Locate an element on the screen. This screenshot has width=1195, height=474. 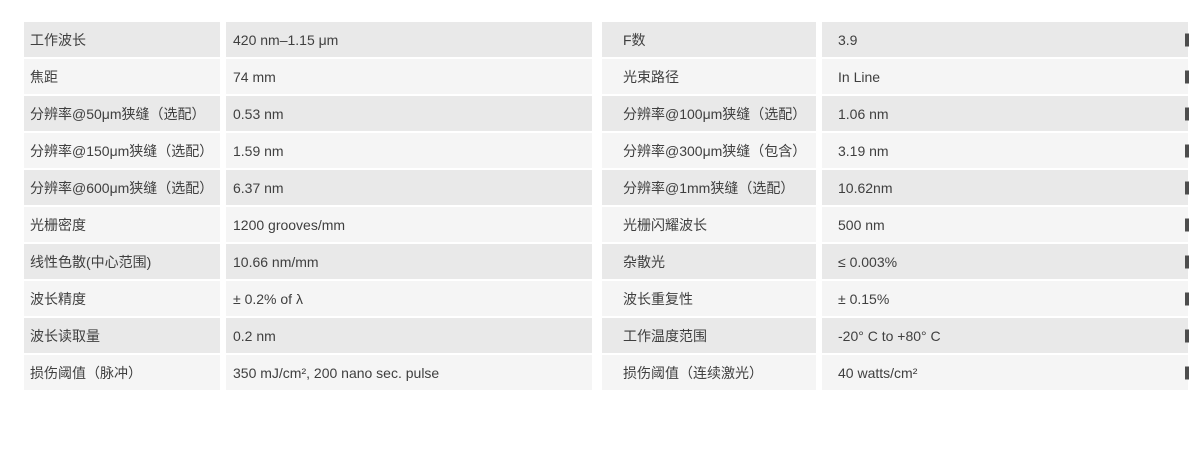
spec-value: 0.2 nm is located at coordinates (409, 336).